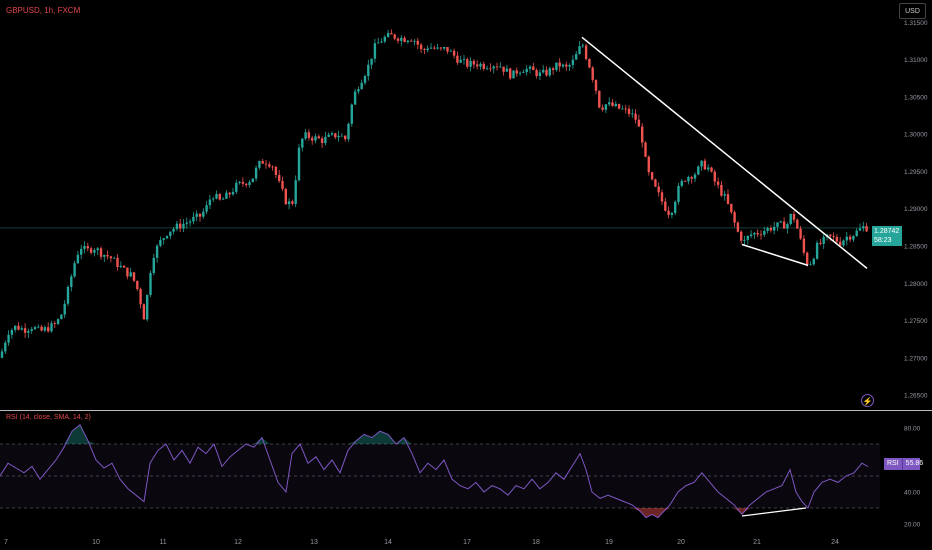 Image resolution: width=932 pixels, height=550 pixels. I want to click on lightning-icon: ⚡, so click(867, 400).